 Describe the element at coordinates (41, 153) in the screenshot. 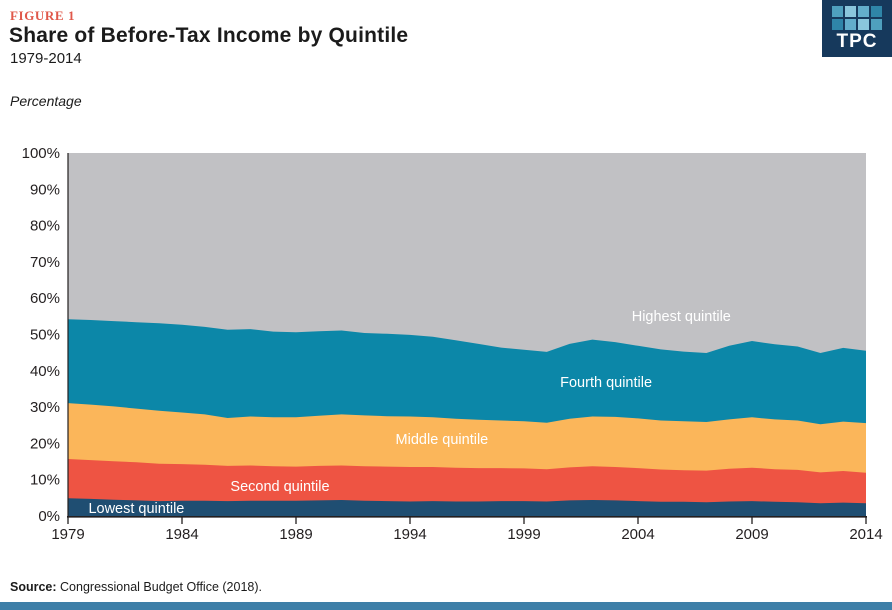

I see `y-tick-label: 100%` at that location.